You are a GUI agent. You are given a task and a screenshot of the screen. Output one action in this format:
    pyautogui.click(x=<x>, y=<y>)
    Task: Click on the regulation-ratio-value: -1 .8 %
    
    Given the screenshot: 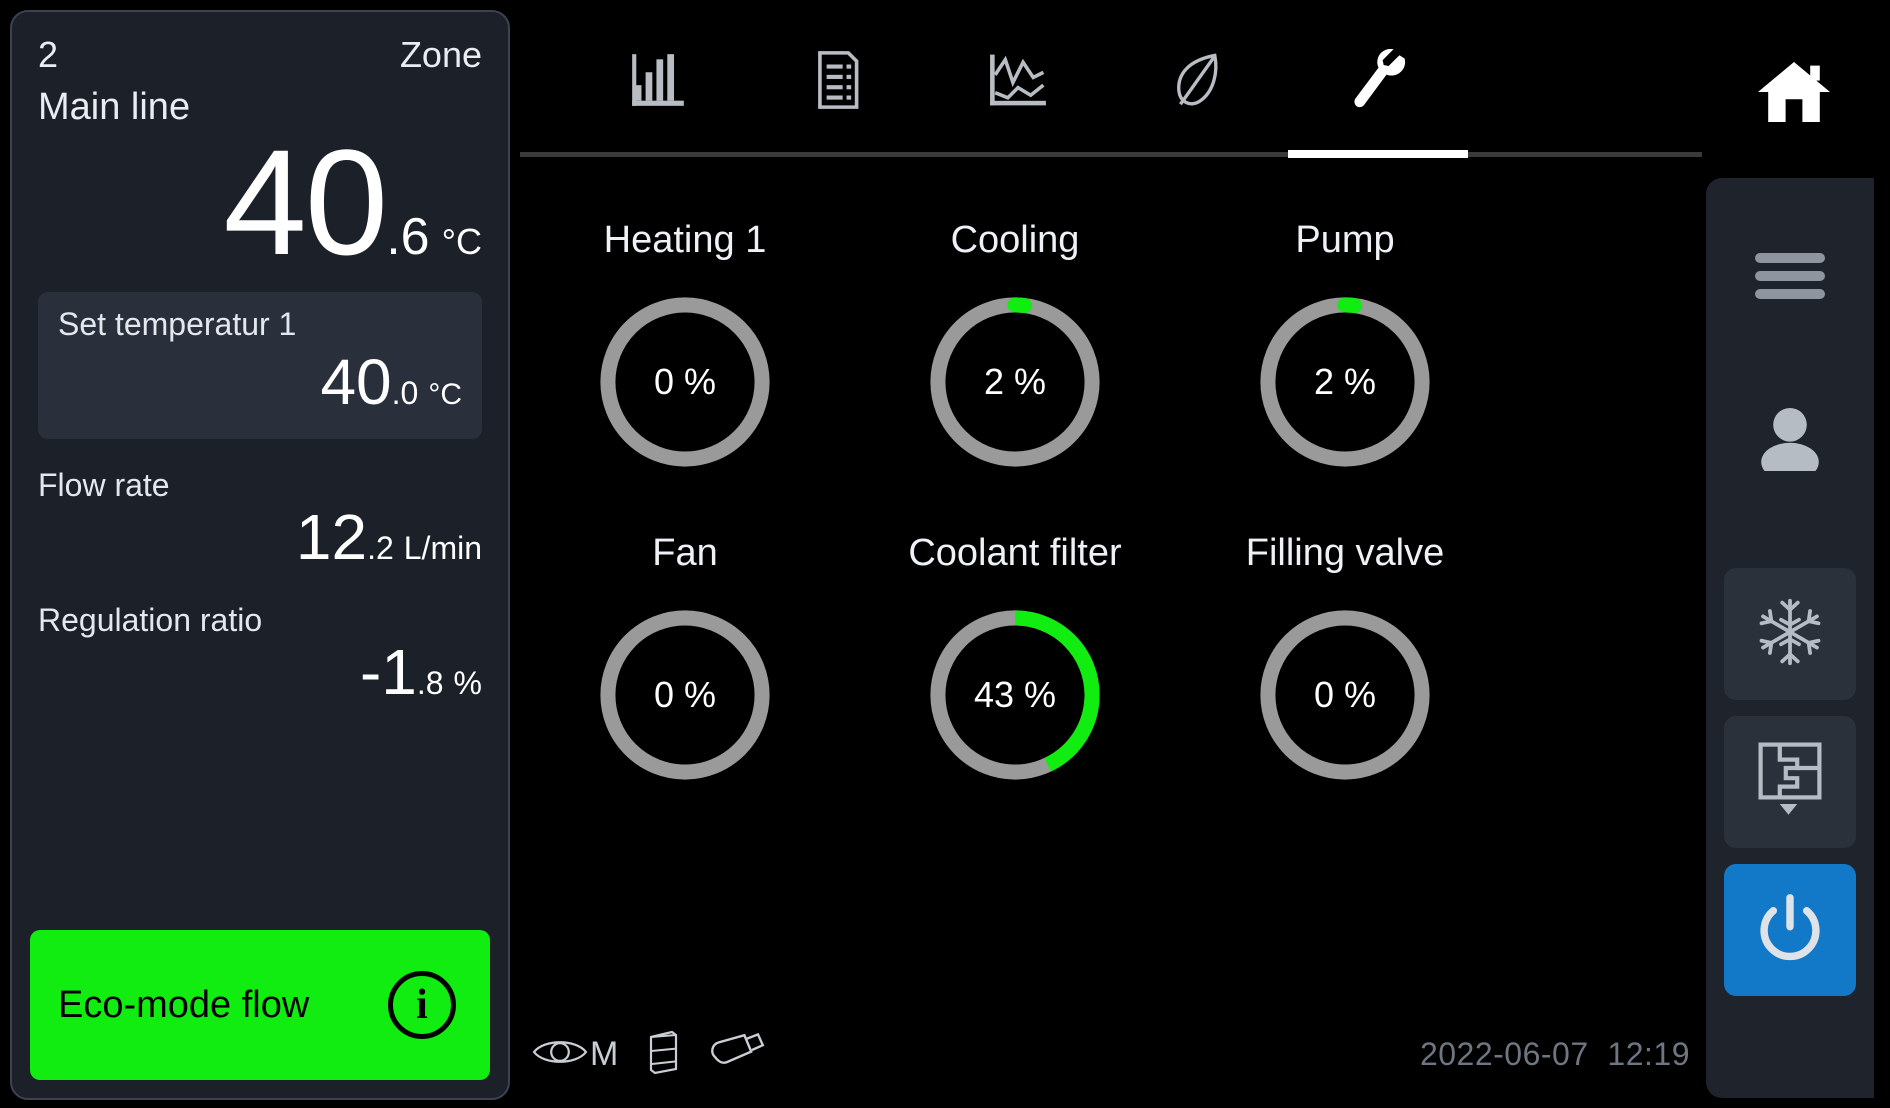 What is the action you would take?
    pyautogui.click(x=260, y=672)
    